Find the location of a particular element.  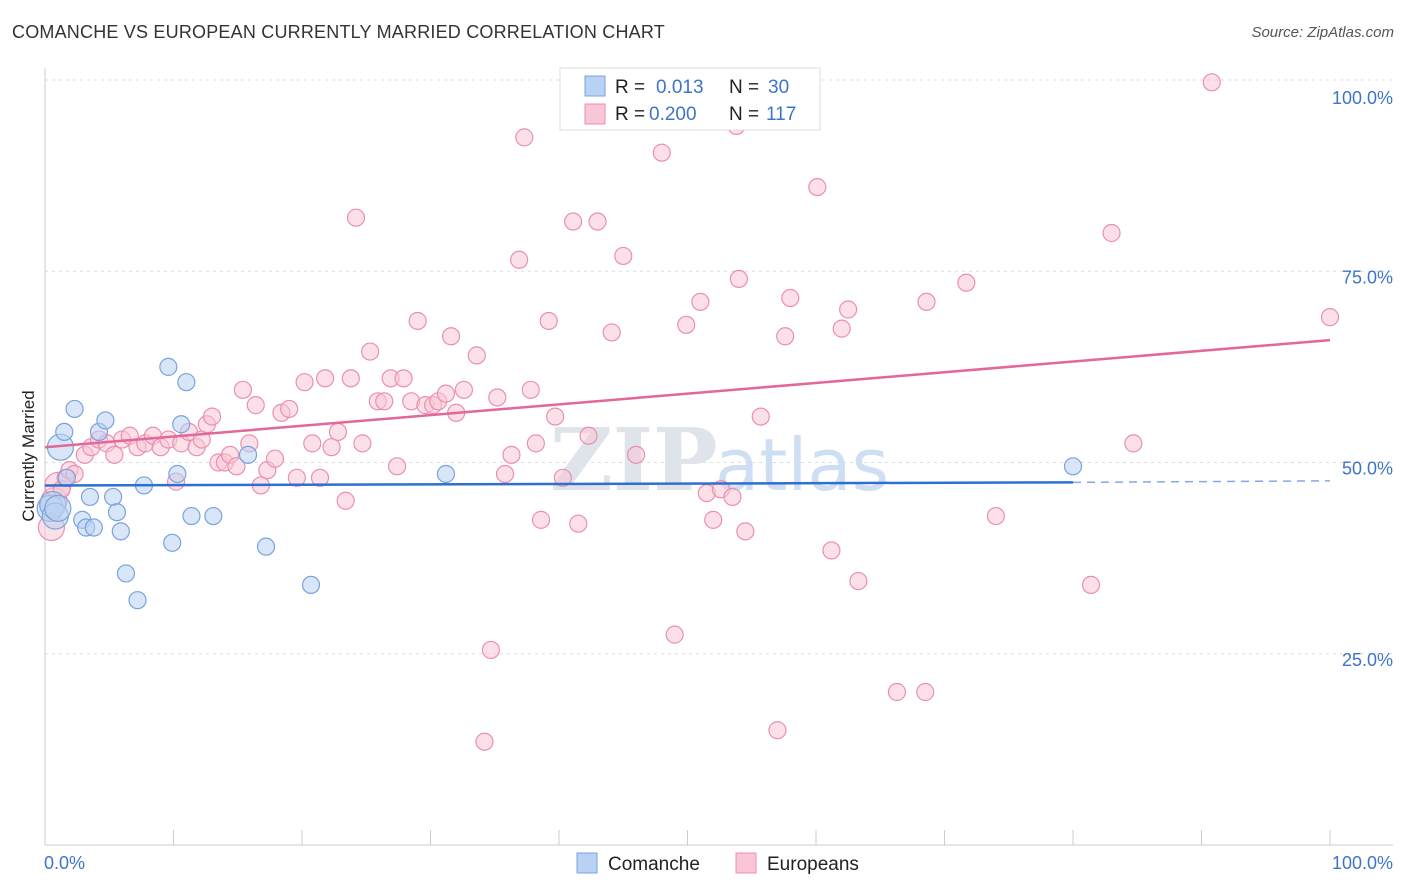

y-tick-label-75: 75.0% is located at coordinates (1367, 277).